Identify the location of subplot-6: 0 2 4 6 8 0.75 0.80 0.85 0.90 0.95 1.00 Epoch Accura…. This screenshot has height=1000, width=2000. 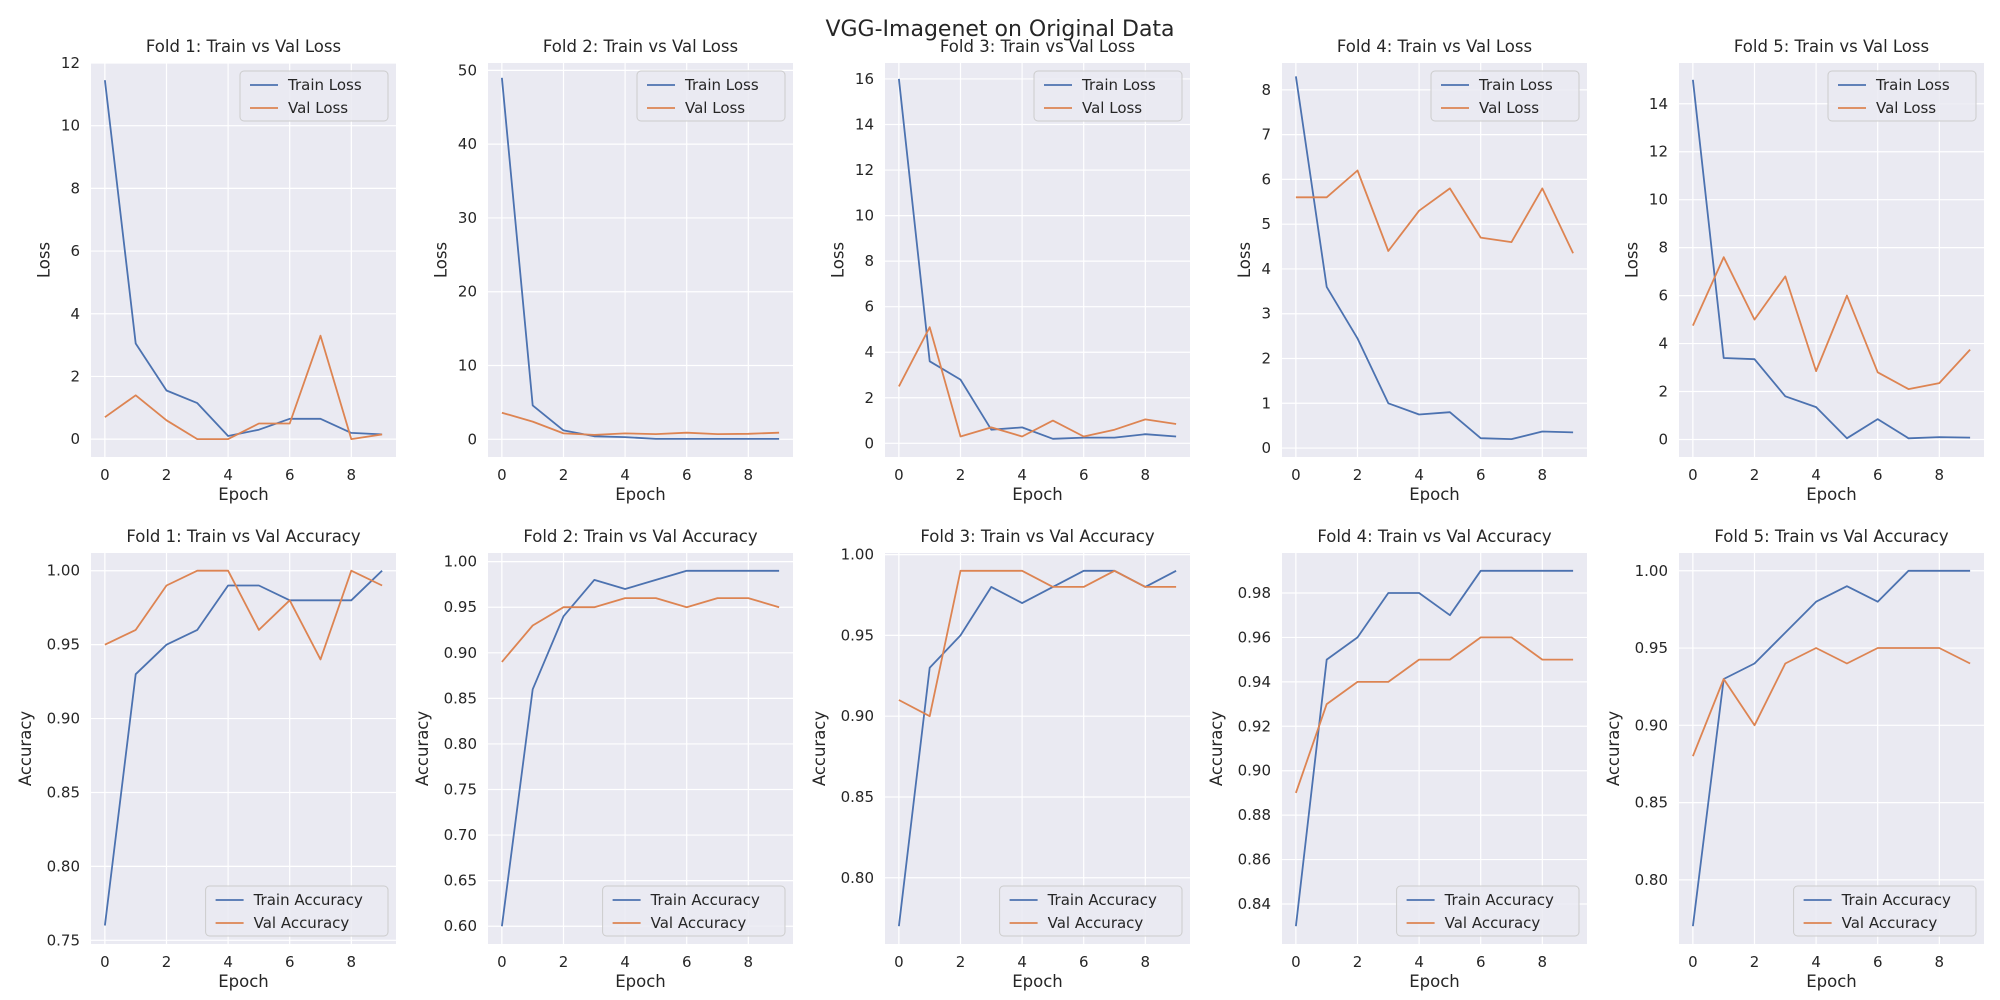
(206, 759).